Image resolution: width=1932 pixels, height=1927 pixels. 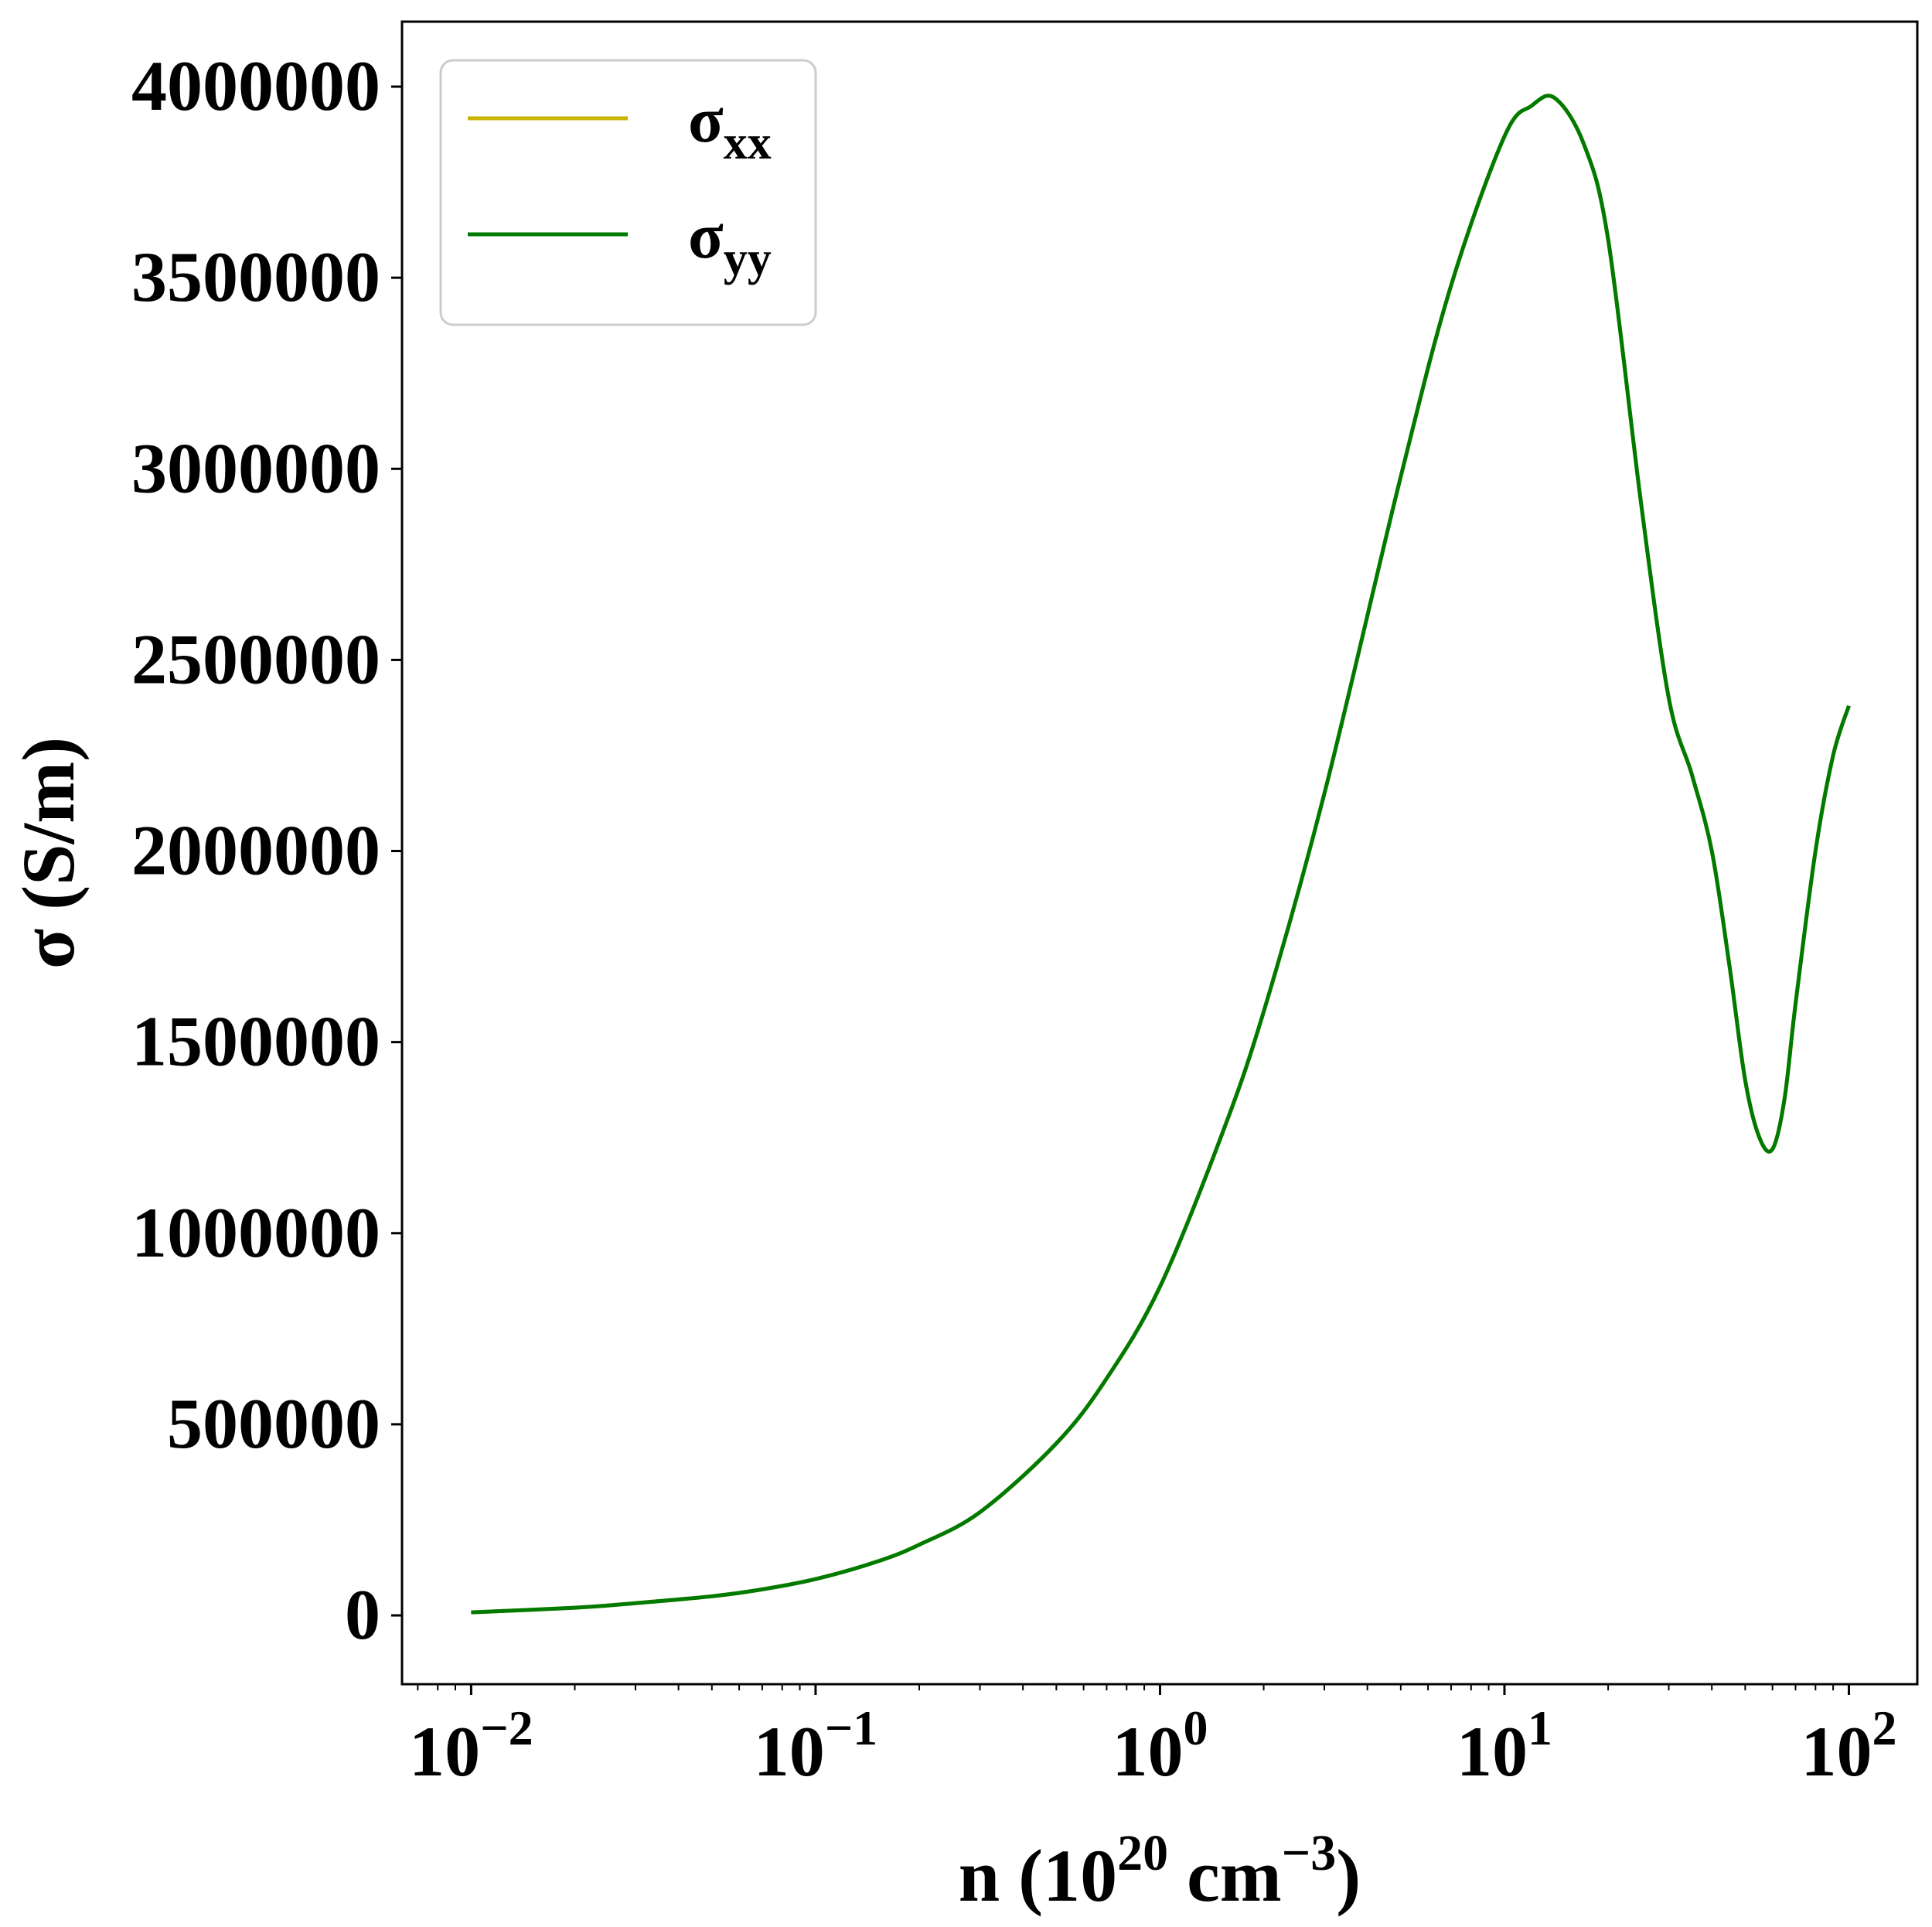 I want to click on x-axis-title-sup2: −3, so click(x=1309, y=1853).